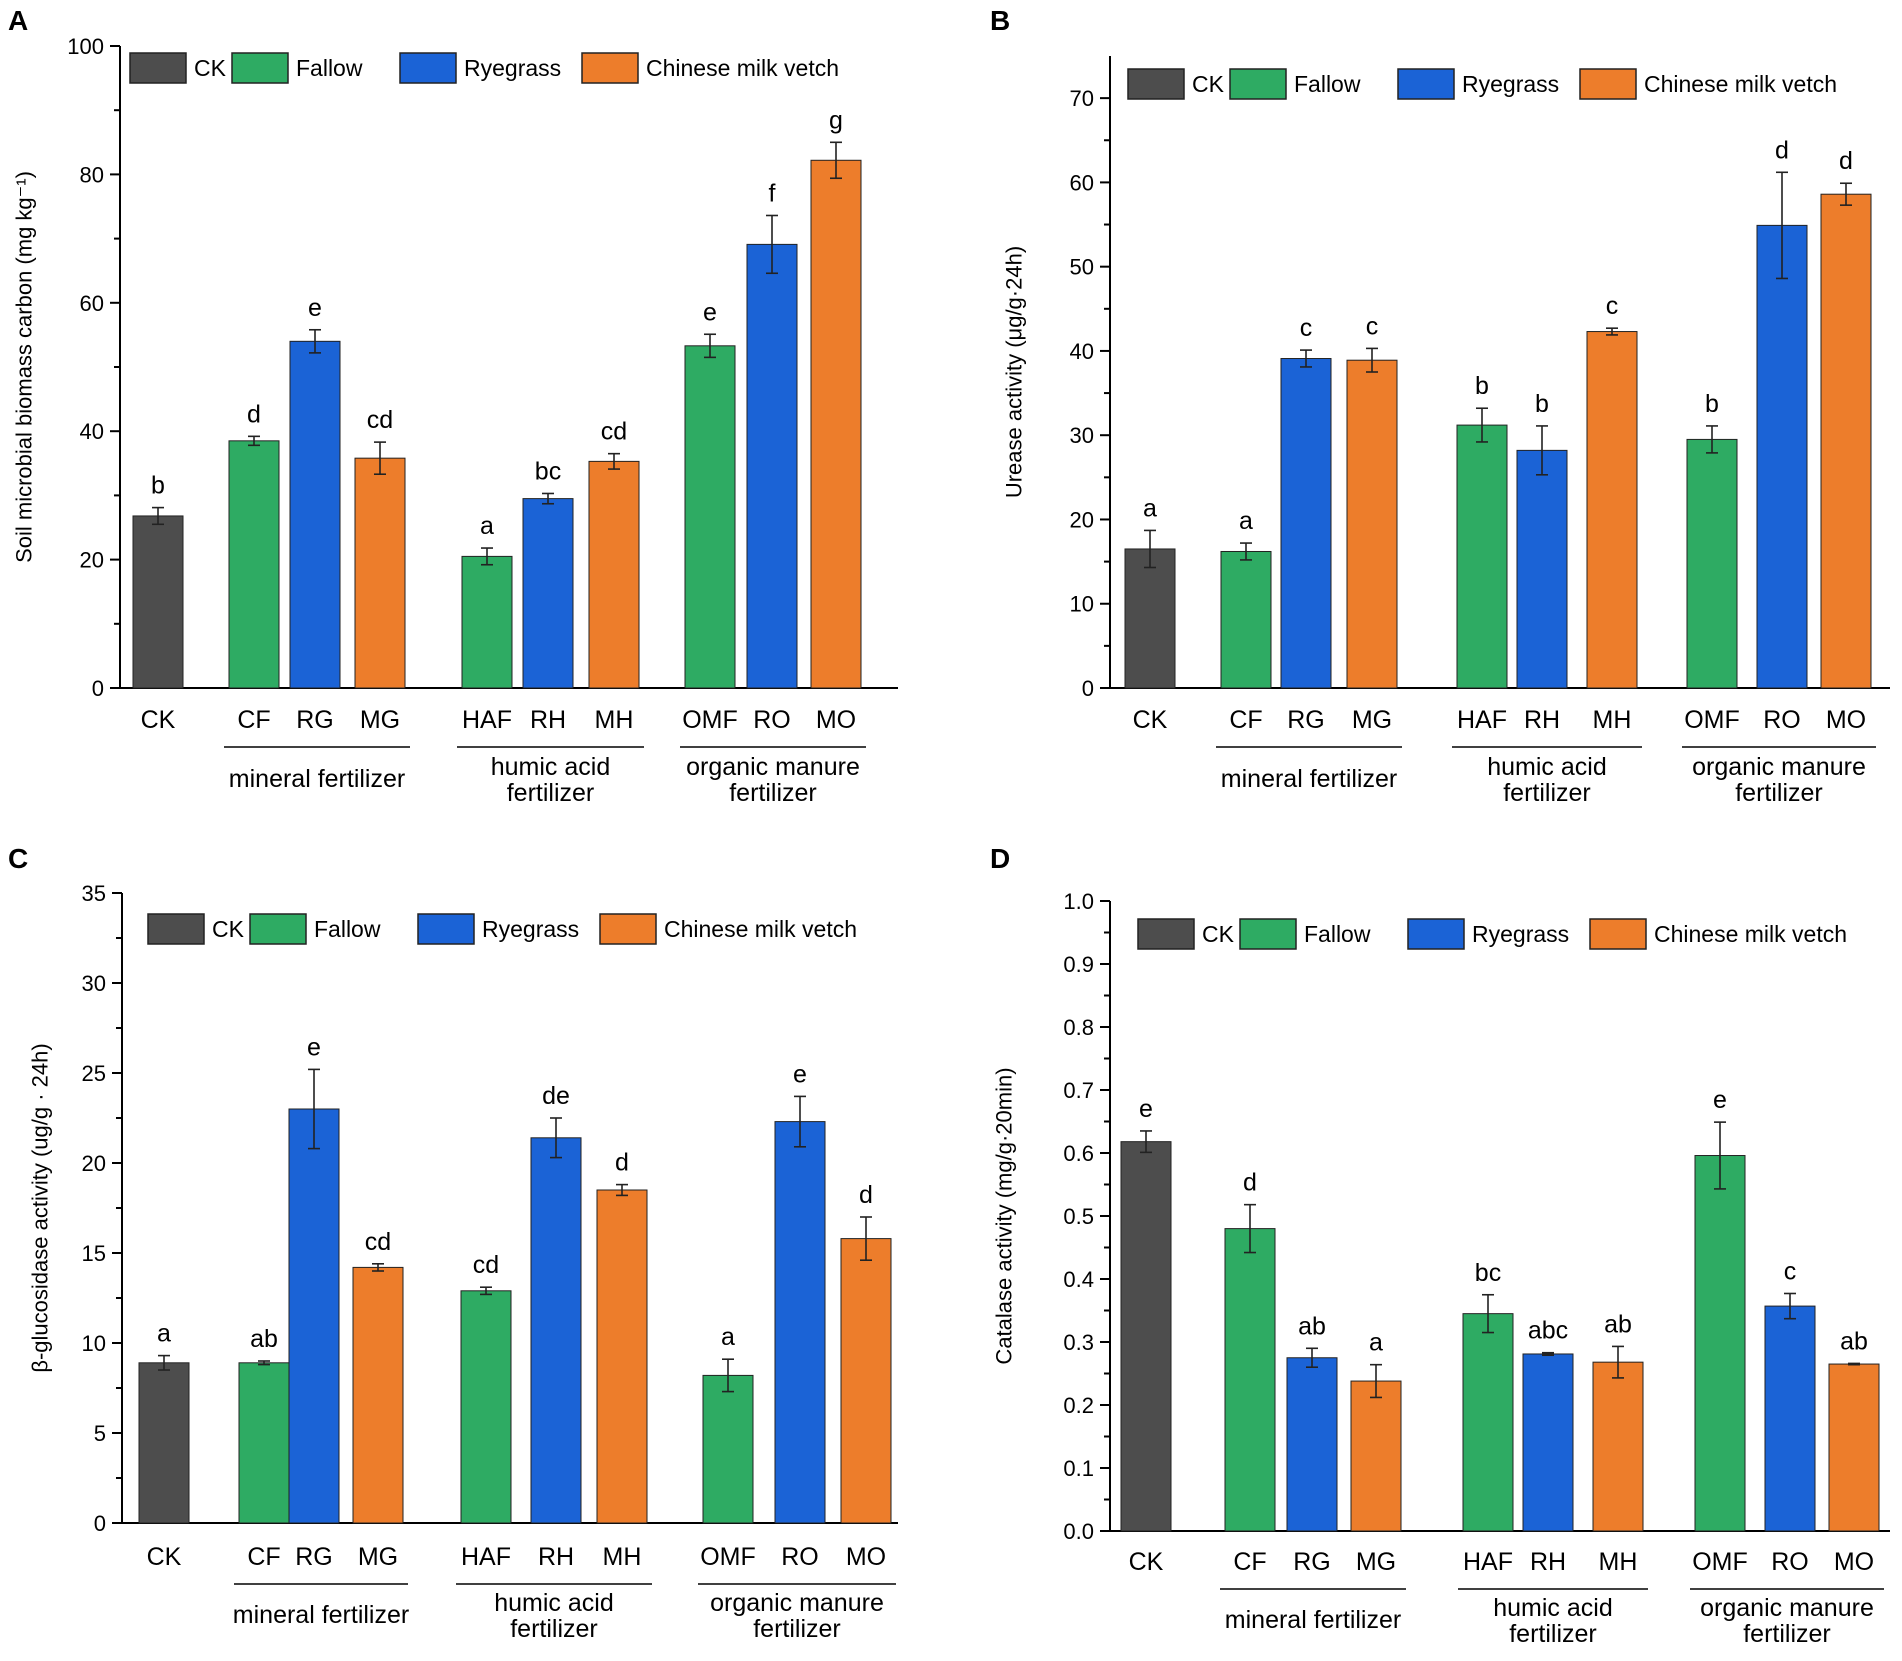 The height and width of the screenshot is (1661, 1902). I want to click on y-tick-label: 0.7, so click(1078, 1090).